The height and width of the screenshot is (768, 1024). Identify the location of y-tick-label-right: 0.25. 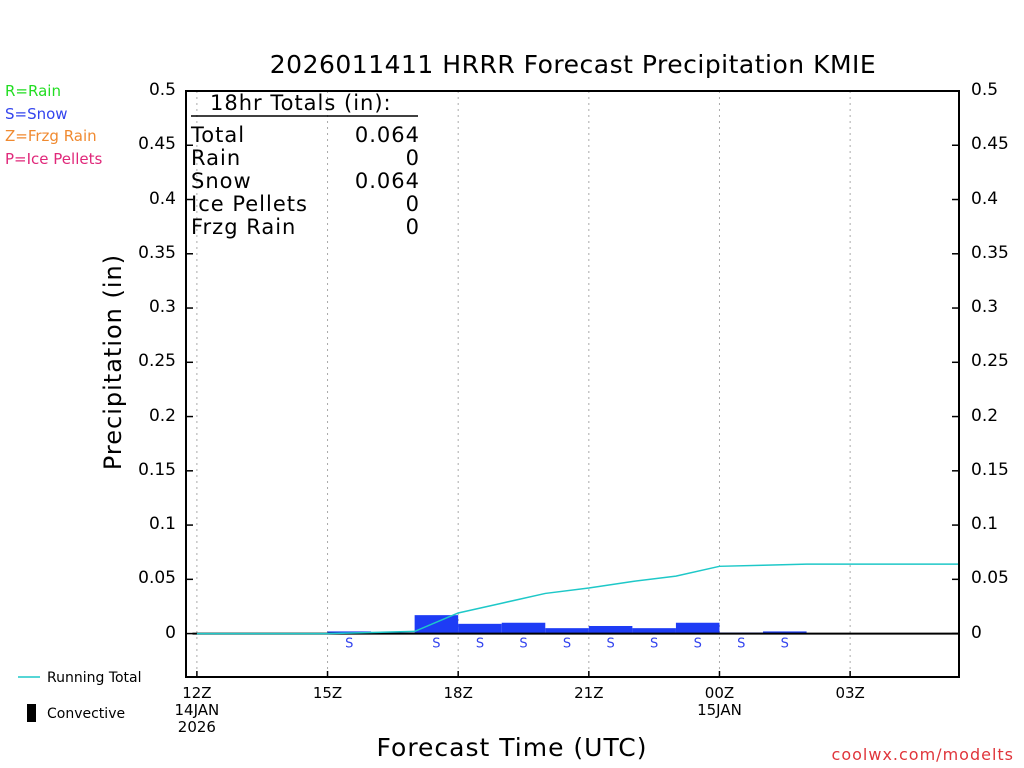
(990, 361).